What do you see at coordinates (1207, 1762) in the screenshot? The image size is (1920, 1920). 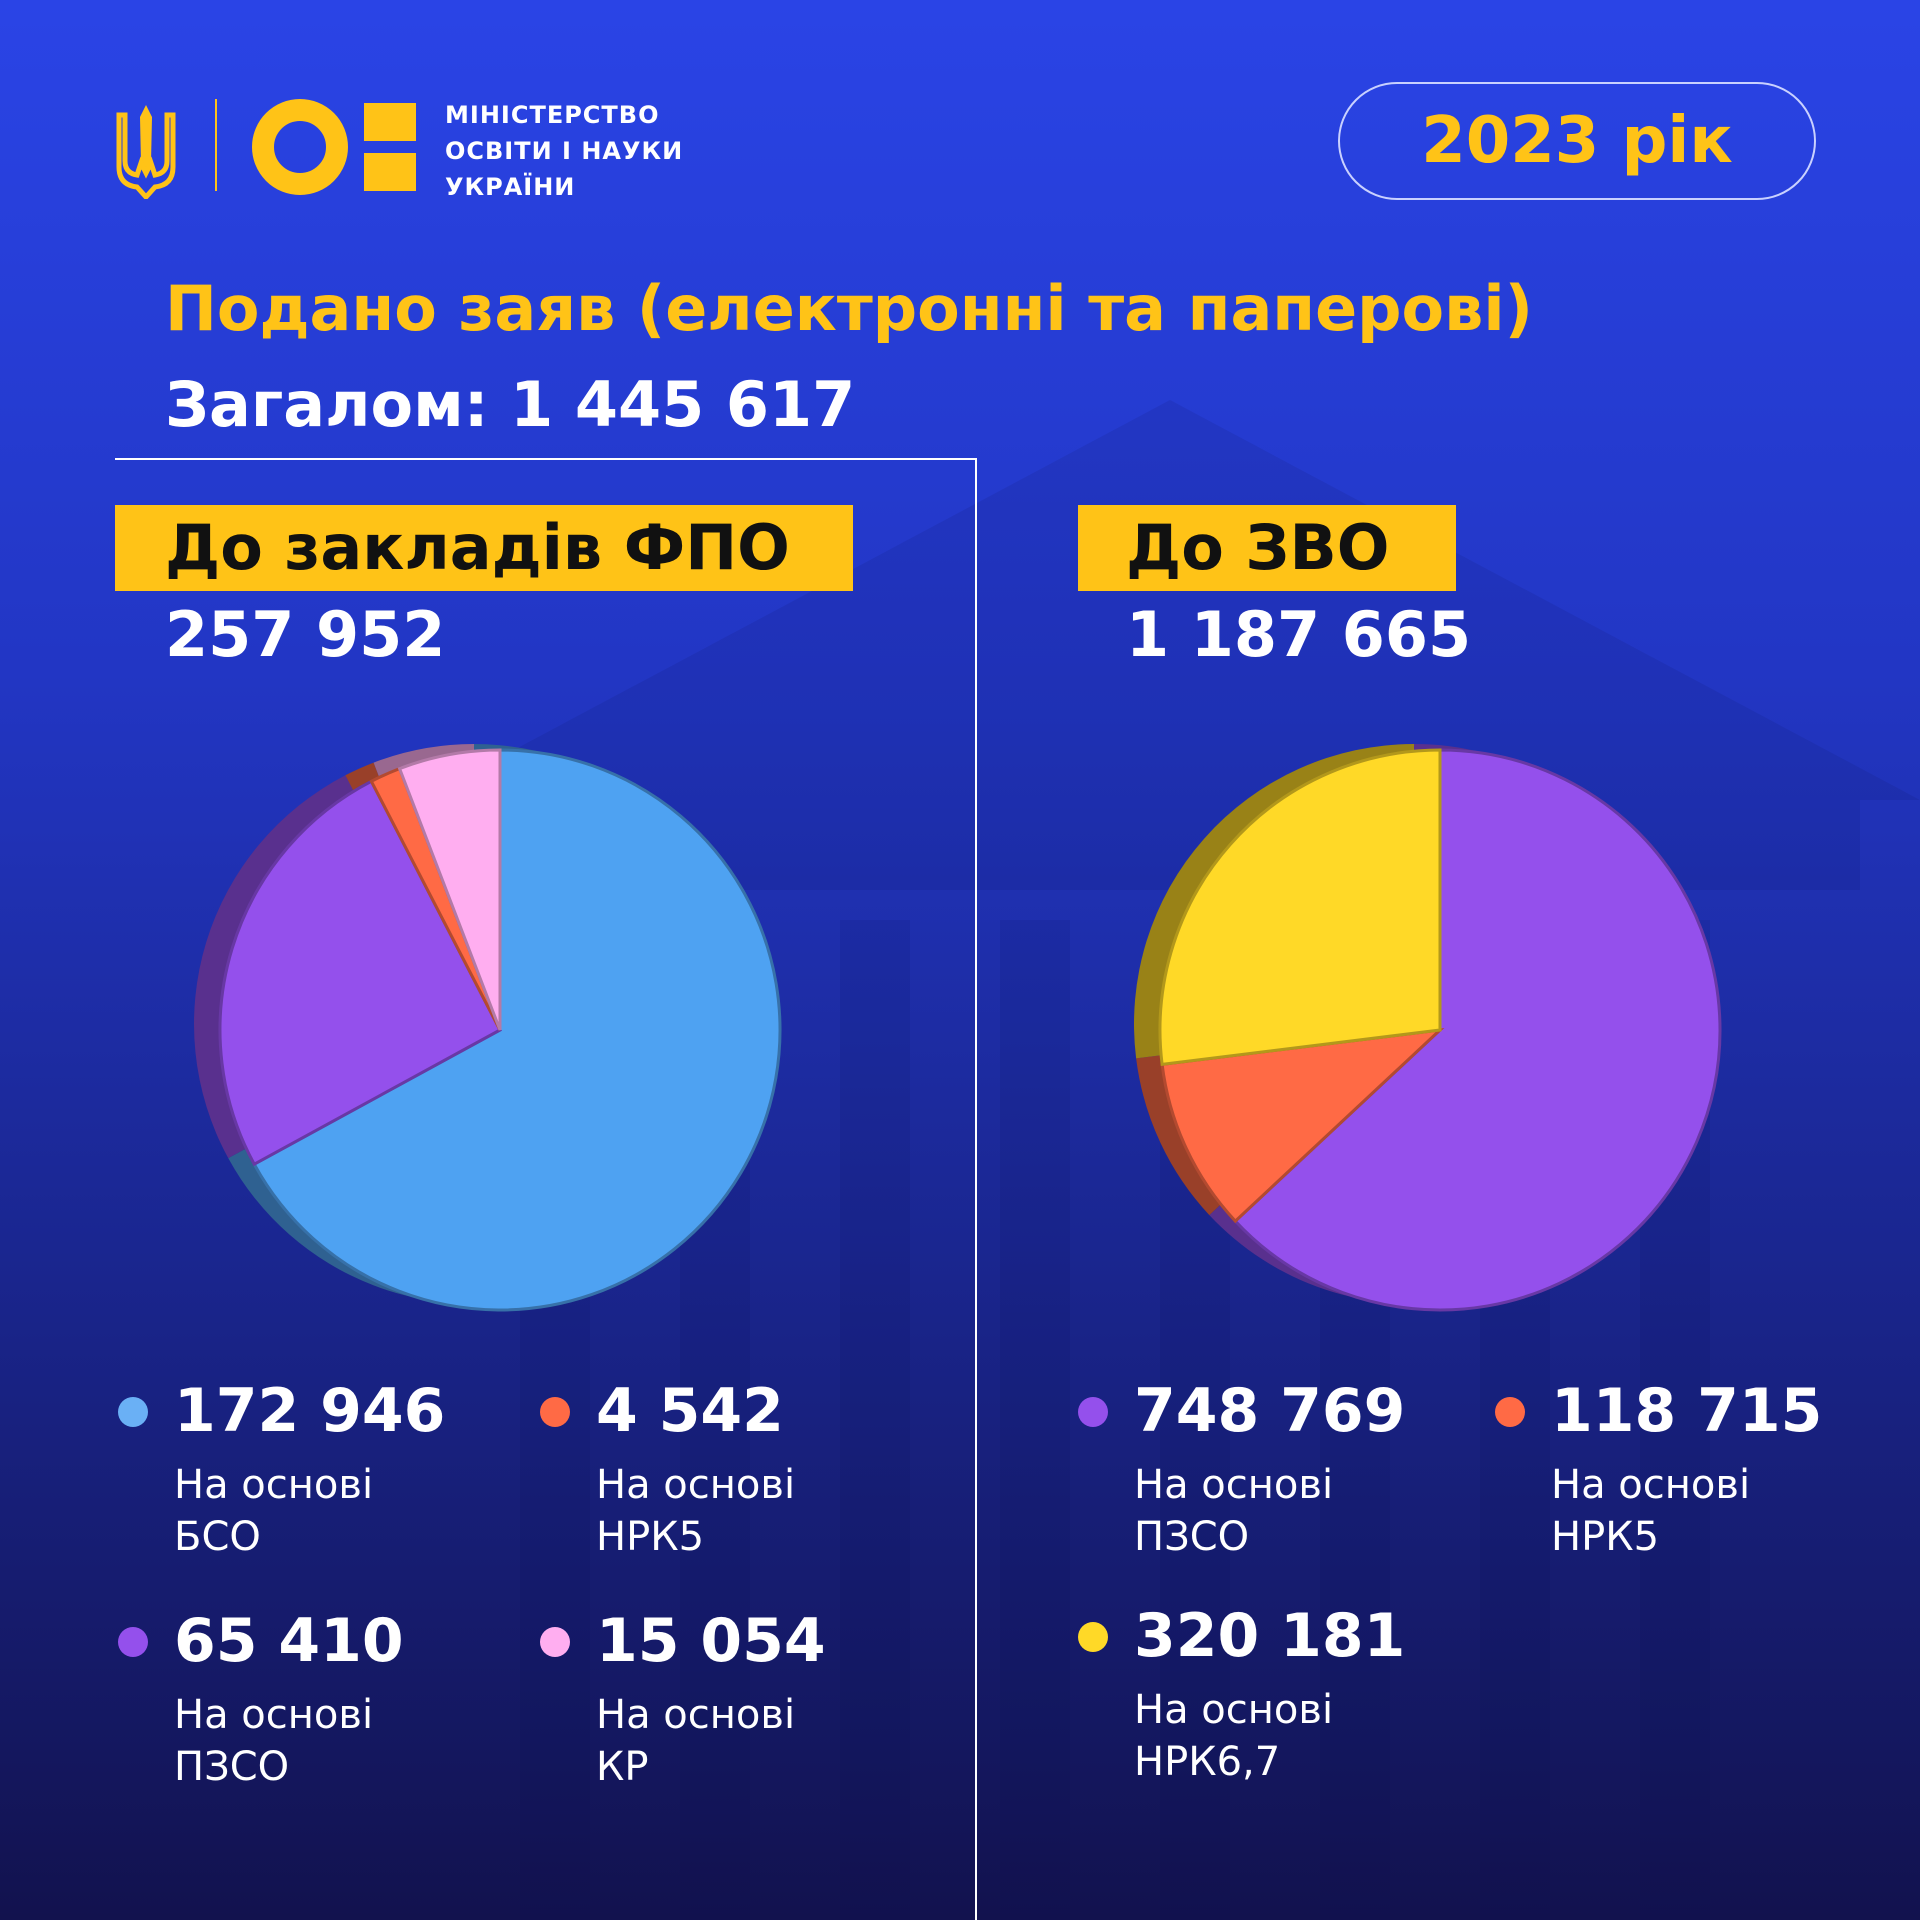 I see `legend-label-line: НРК6,7` at bounding box center [1207, 1762].